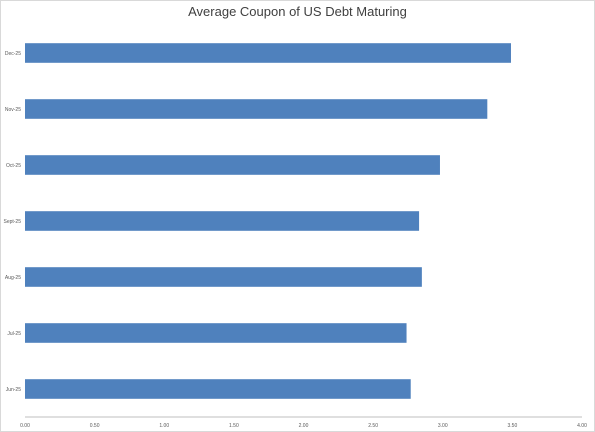  What do you see at coordinates (13, 54) in the screenshot?
I see `category-label: Dec-25` at bounding box center [13, 54].